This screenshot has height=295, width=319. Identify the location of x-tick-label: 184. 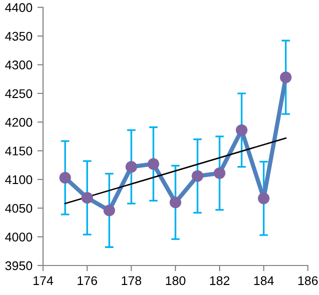
(264, 281).